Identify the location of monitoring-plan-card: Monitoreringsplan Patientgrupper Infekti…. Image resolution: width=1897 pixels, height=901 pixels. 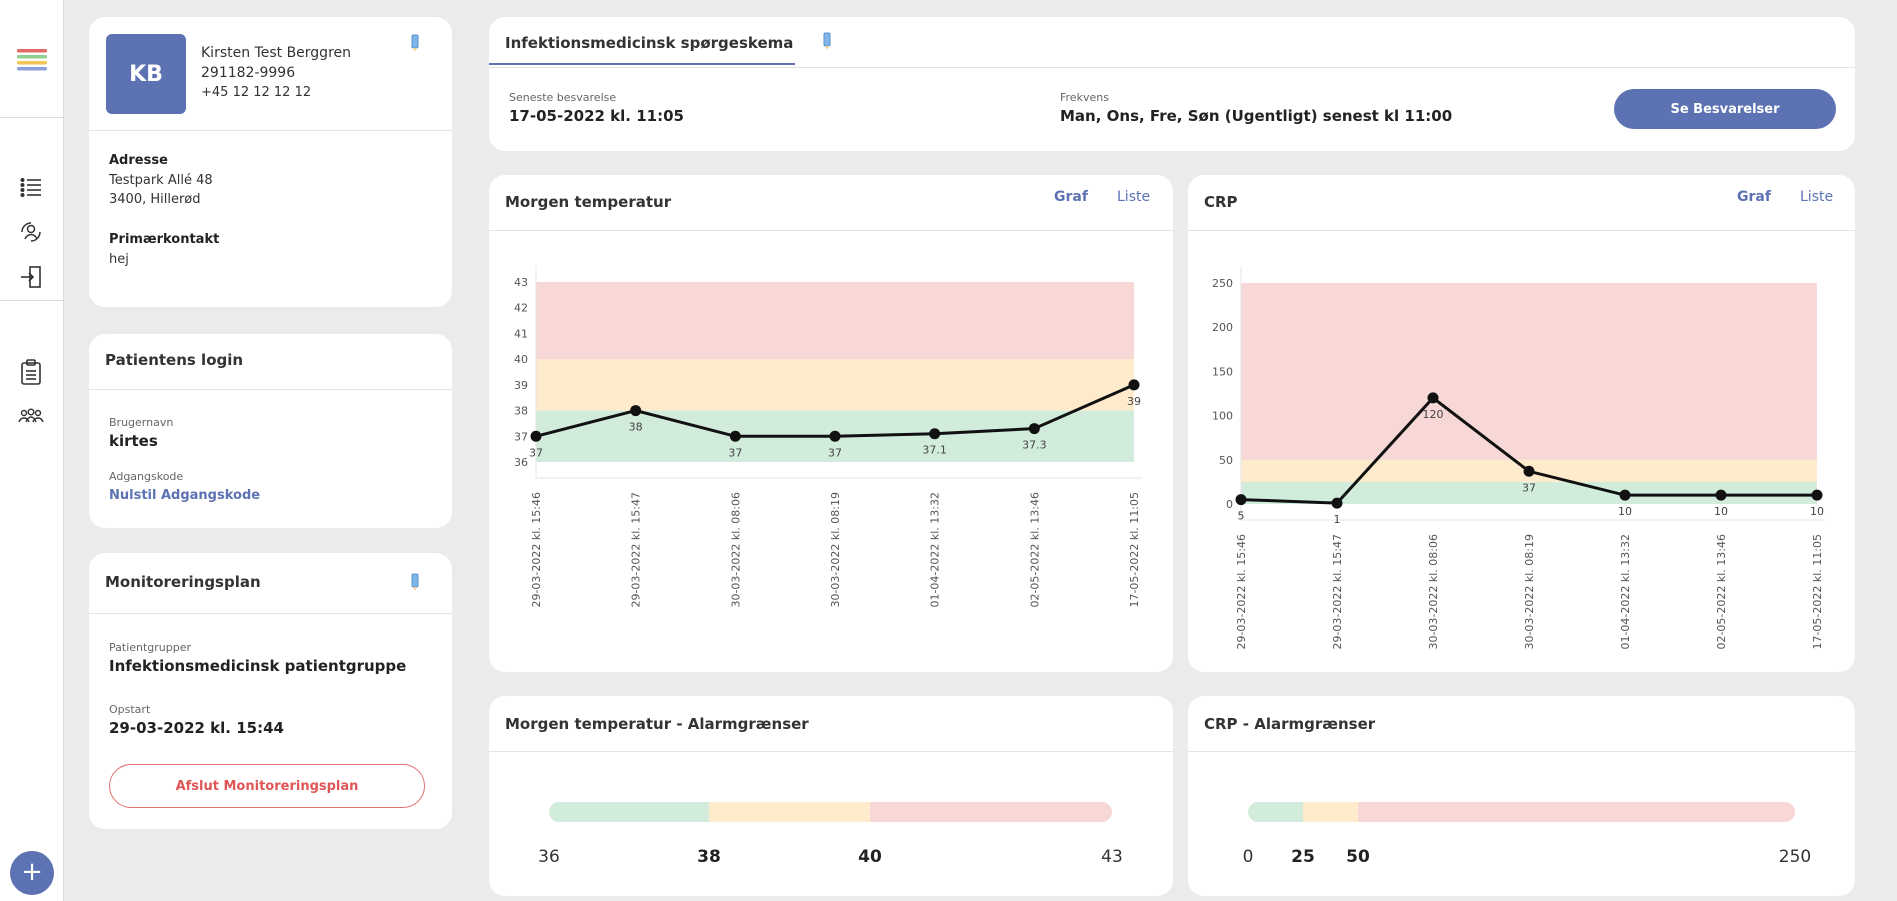
(270, 691).